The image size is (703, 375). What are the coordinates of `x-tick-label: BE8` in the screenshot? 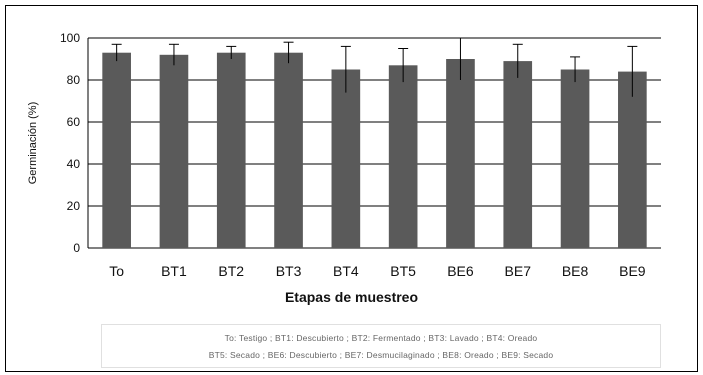 It's located at (575, 271).